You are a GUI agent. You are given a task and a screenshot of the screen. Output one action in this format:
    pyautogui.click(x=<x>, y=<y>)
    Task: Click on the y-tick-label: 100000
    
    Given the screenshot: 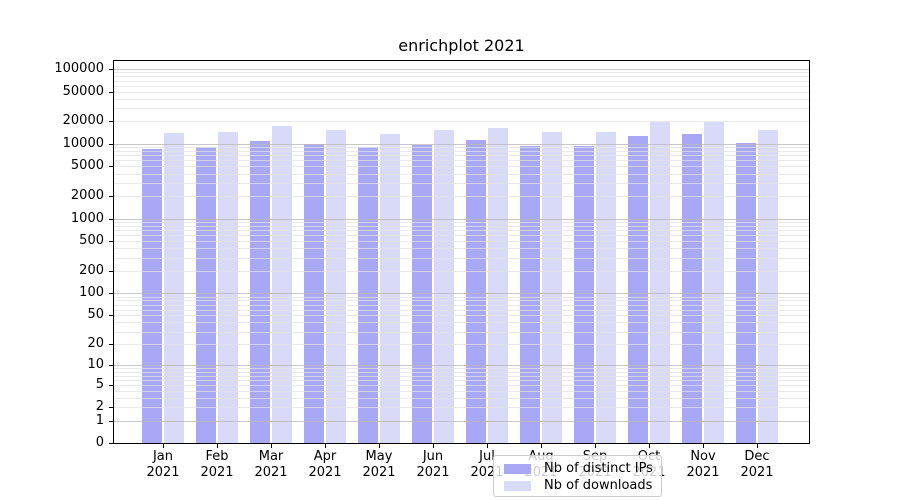 What is the action you would take?
    pyautogui.click(x=79, y=68)
    